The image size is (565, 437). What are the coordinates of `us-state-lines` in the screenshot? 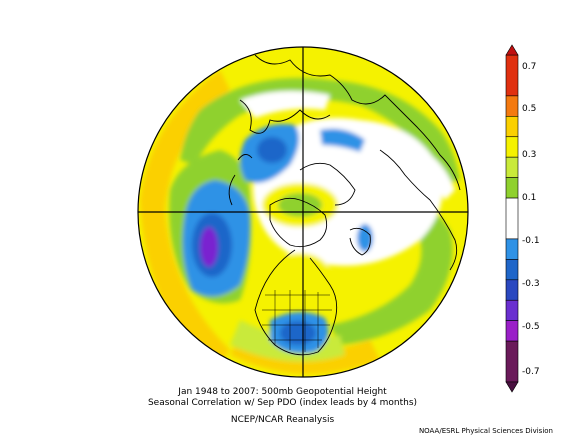 It's located at (297, 321).